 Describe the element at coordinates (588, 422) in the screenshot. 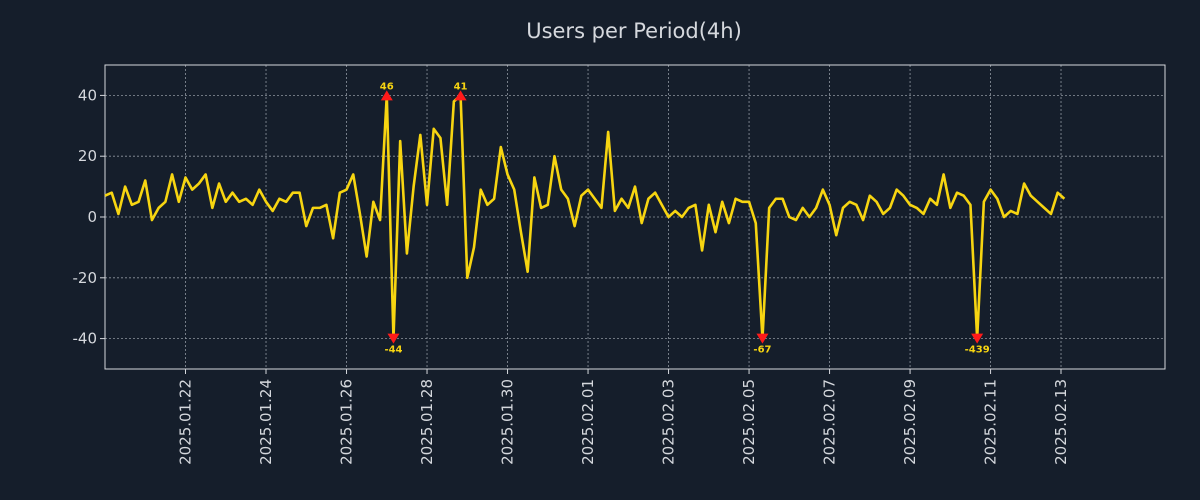

I see `x-tick-label: 2025.02.01` at that location.